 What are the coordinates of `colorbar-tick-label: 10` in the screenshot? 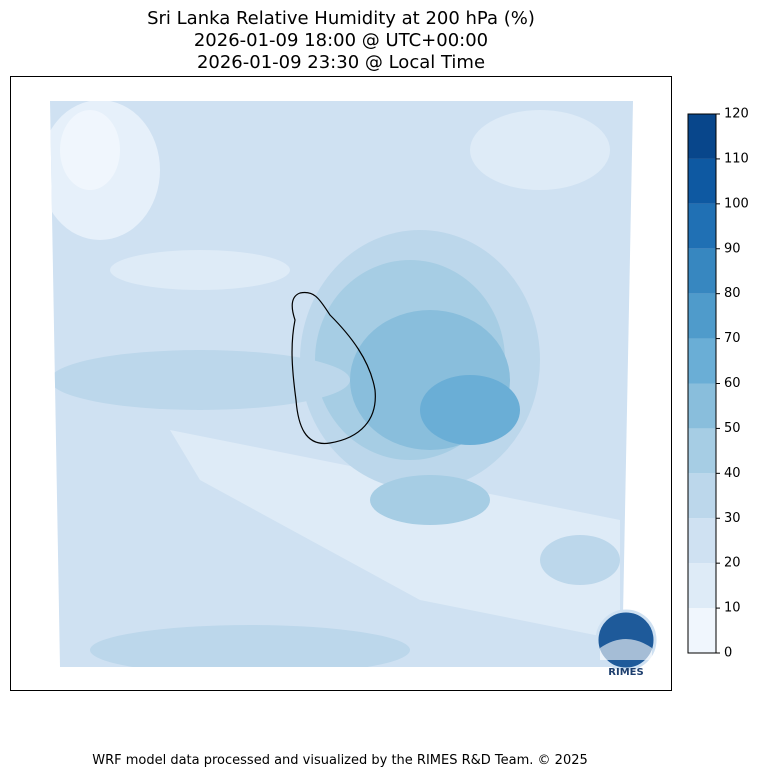 It's located at (732, 608).